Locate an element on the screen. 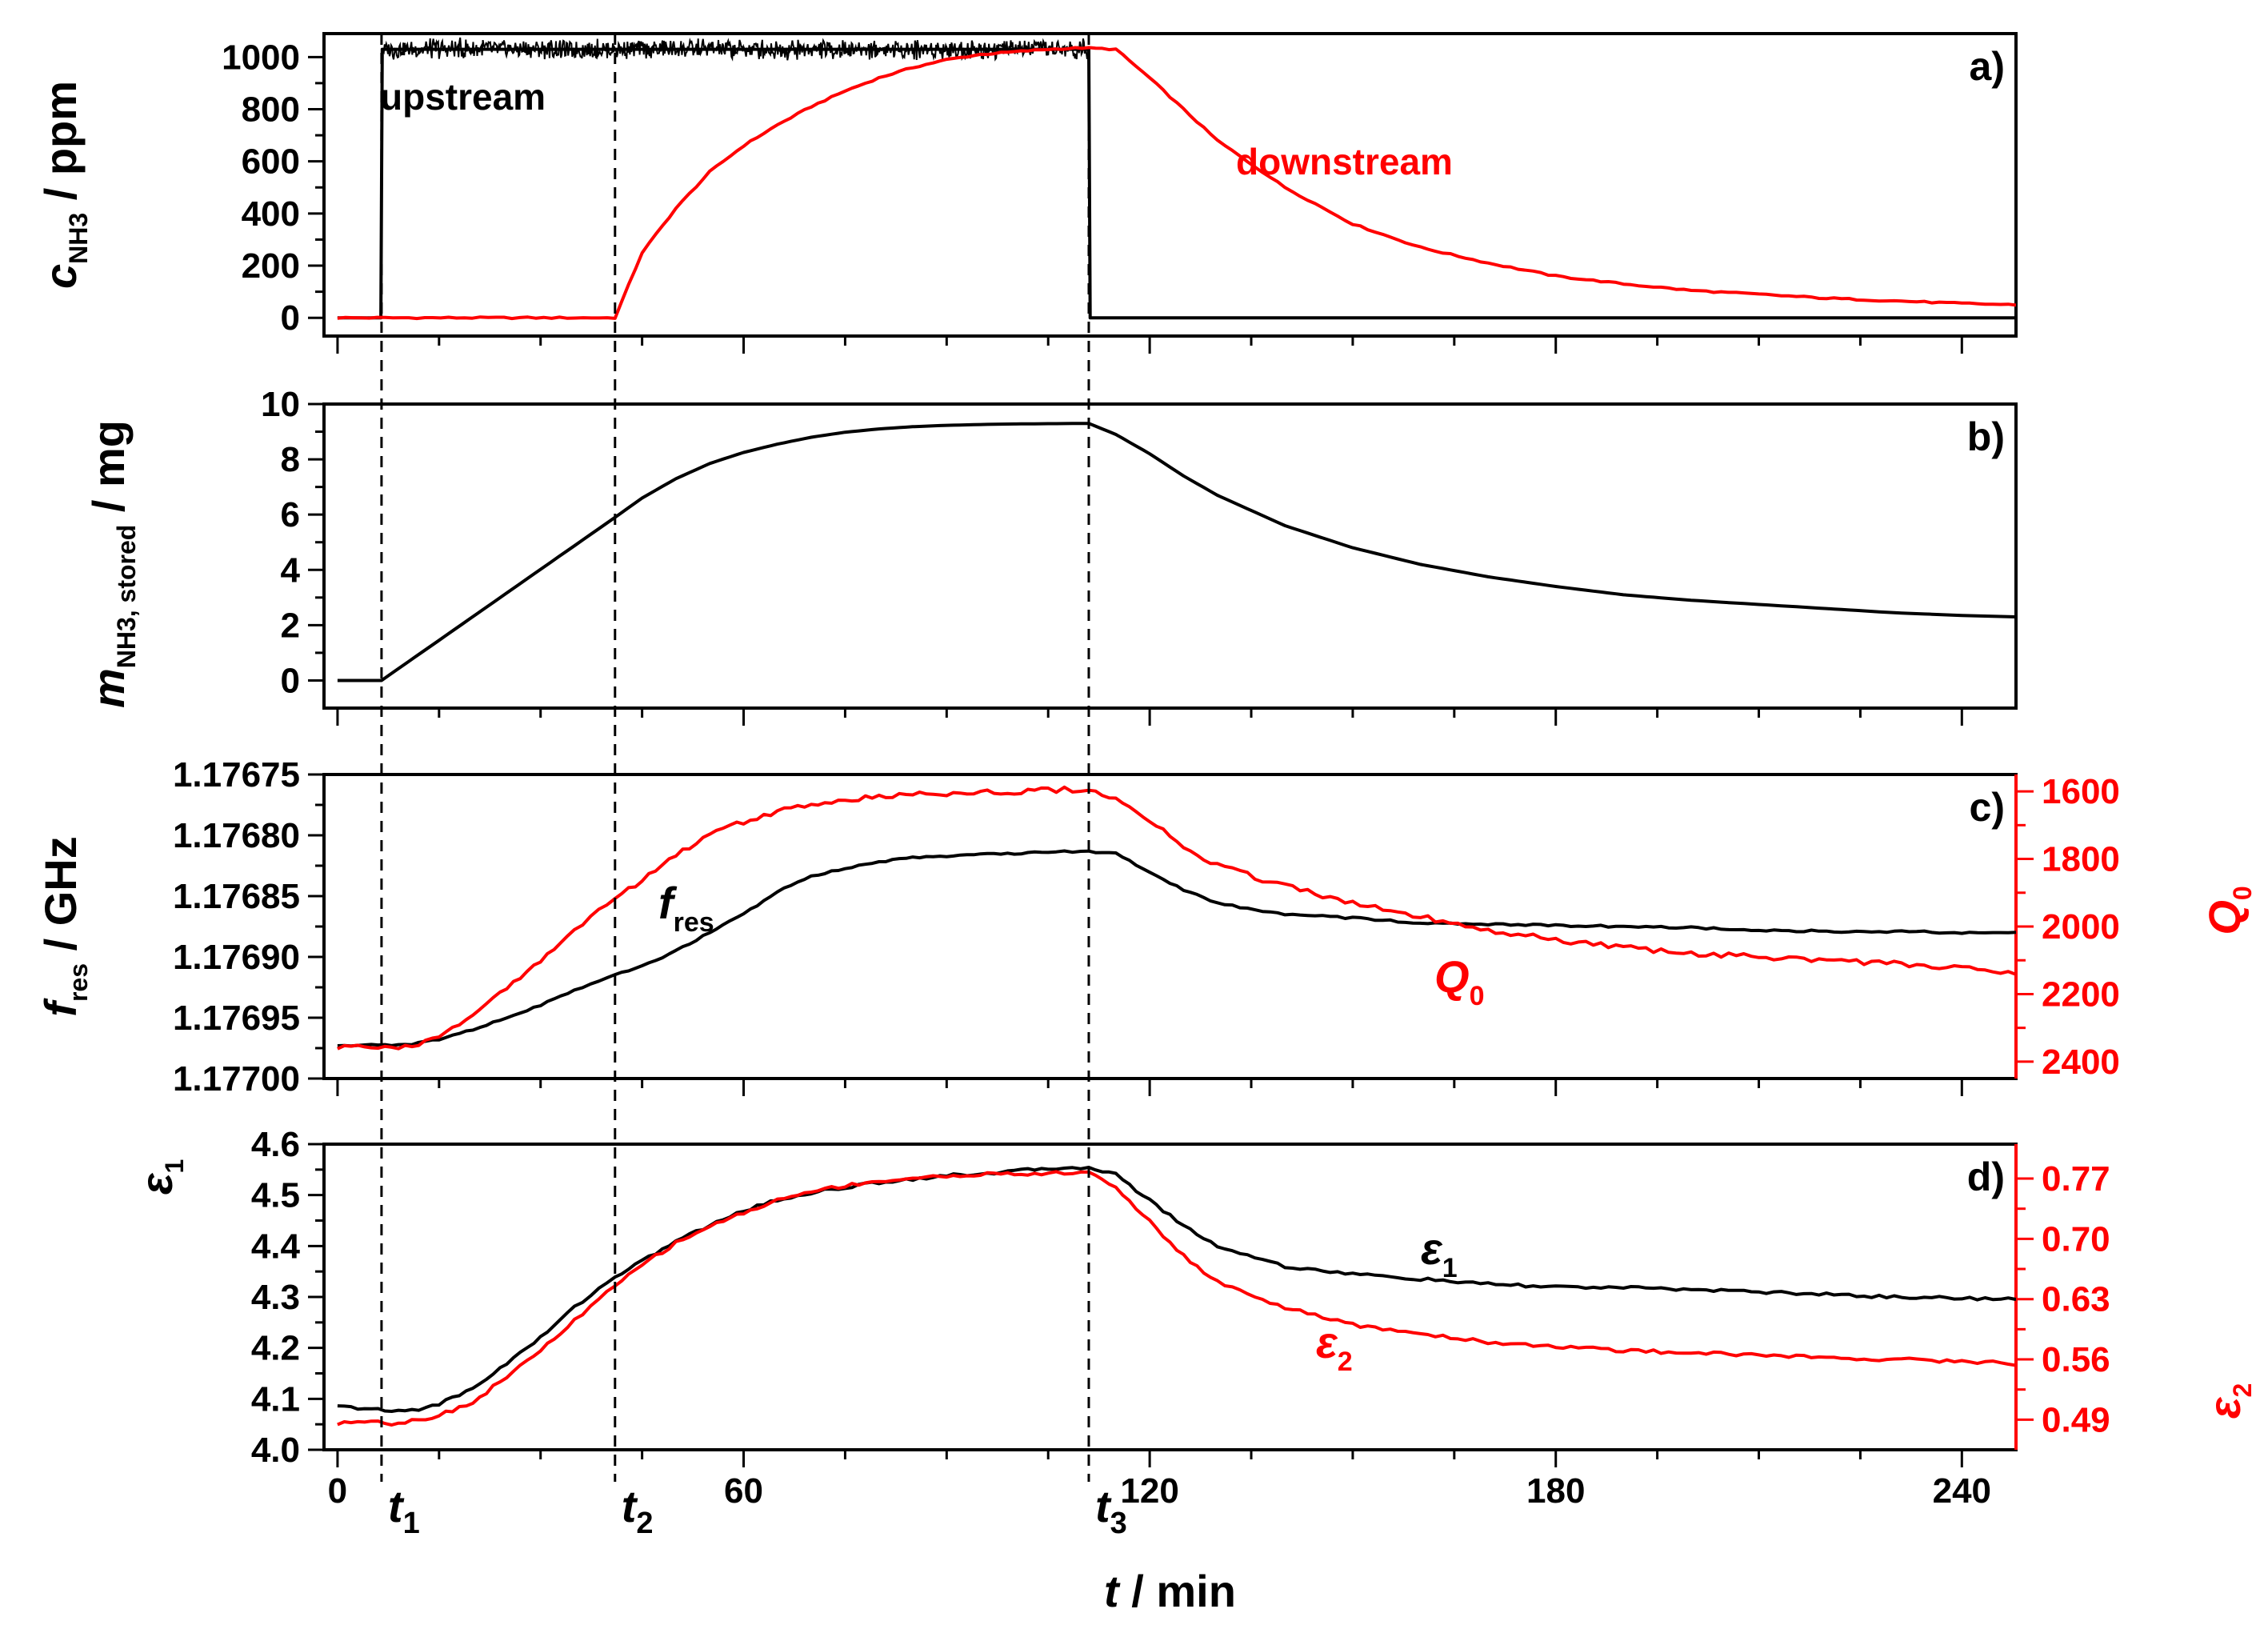  annotation-fres: fres is located at coordinates (686, 908).